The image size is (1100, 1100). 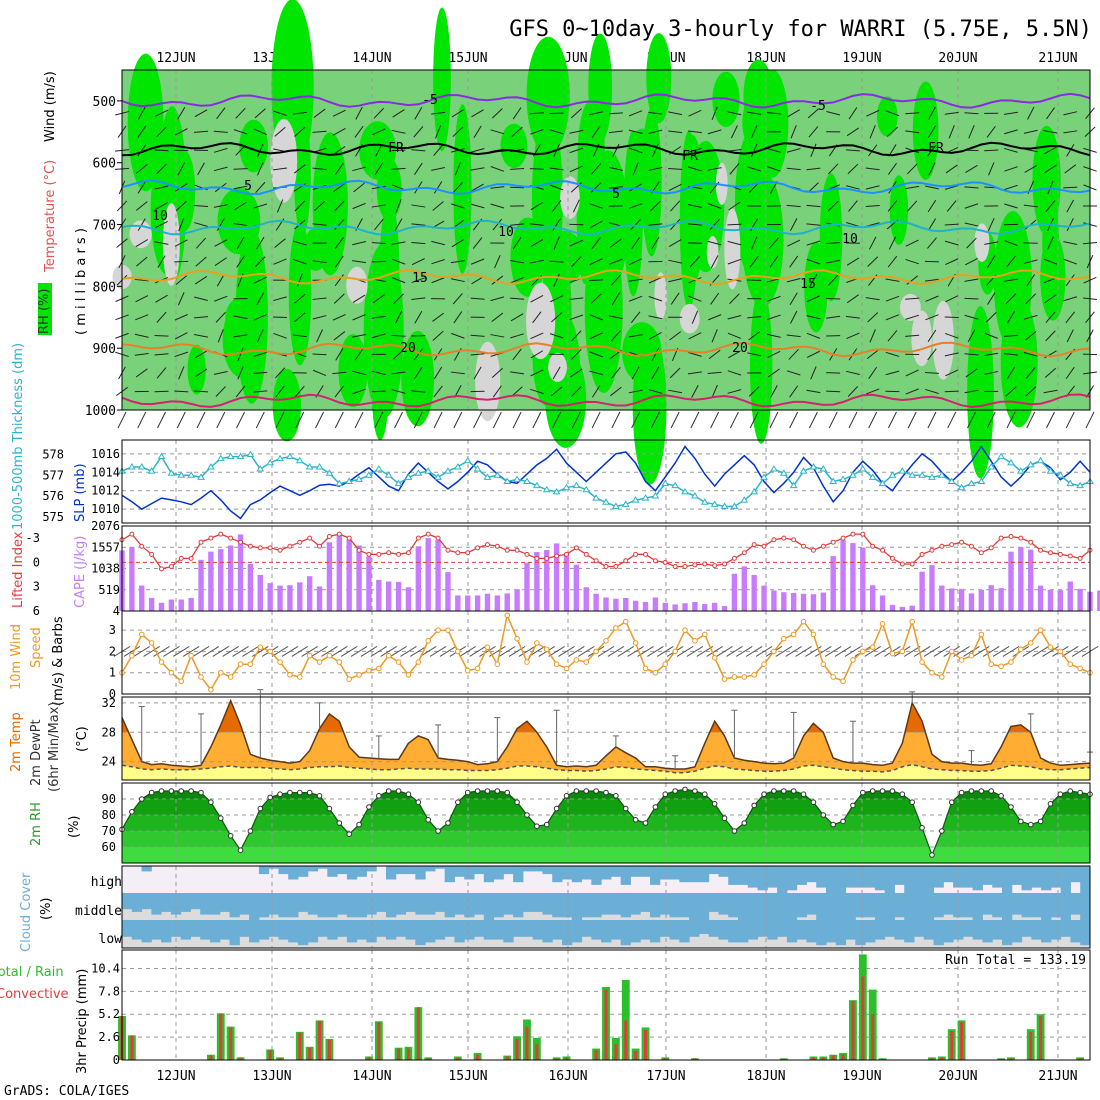 What do you see at coordinates (53, 496) in the screenshot?
I see `thickness-tick: 576` at bounding box center [53, 496].